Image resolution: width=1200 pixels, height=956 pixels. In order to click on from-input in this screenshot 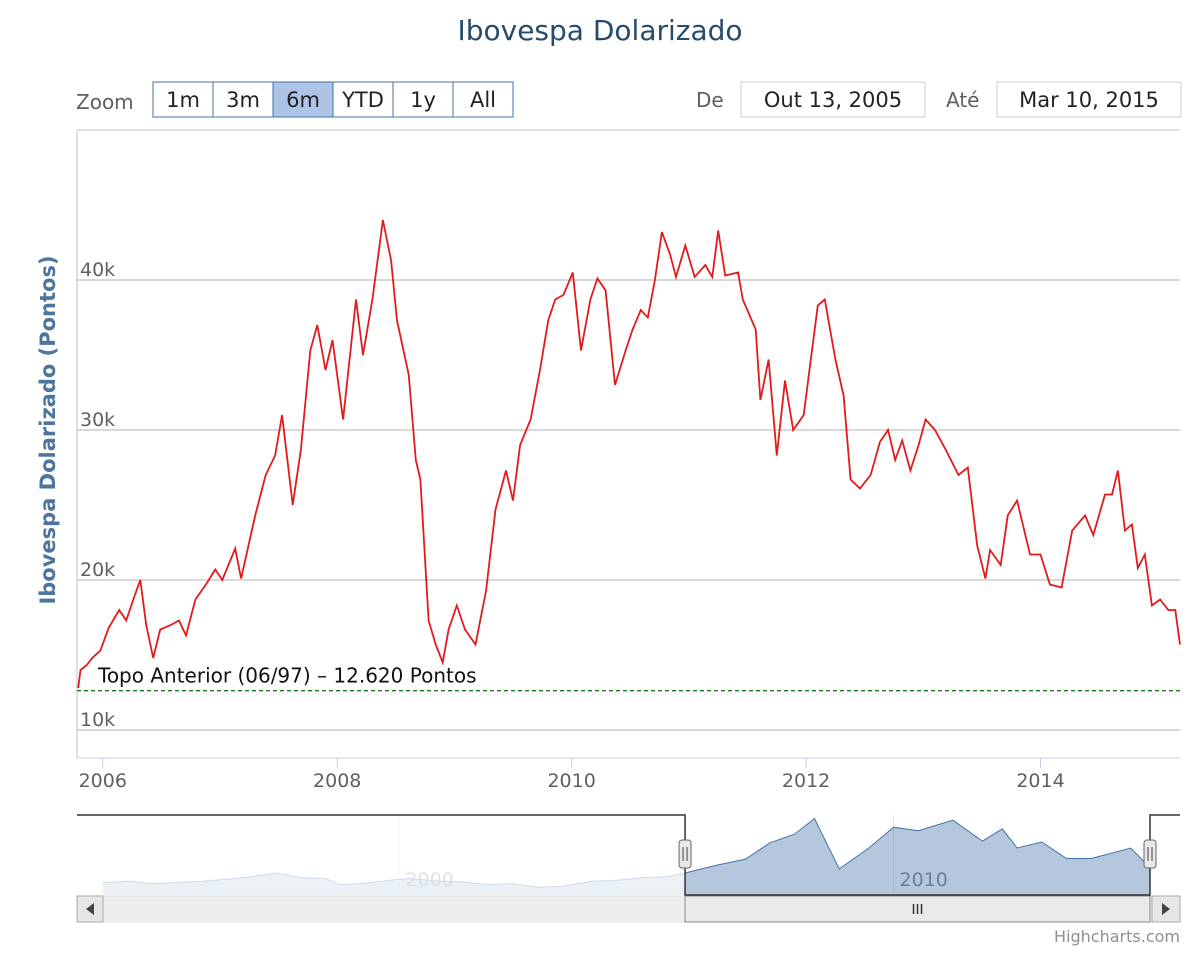, I will do `click(833, 99)`.